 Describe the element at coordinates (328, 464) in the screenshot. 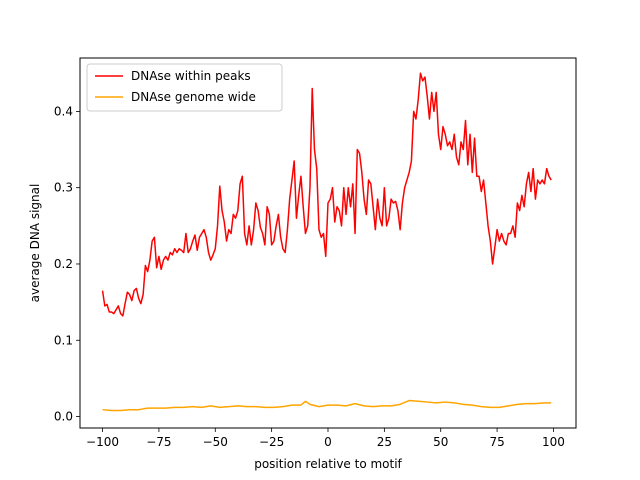

I see `x-axis-label: position relative to motif` at that location.